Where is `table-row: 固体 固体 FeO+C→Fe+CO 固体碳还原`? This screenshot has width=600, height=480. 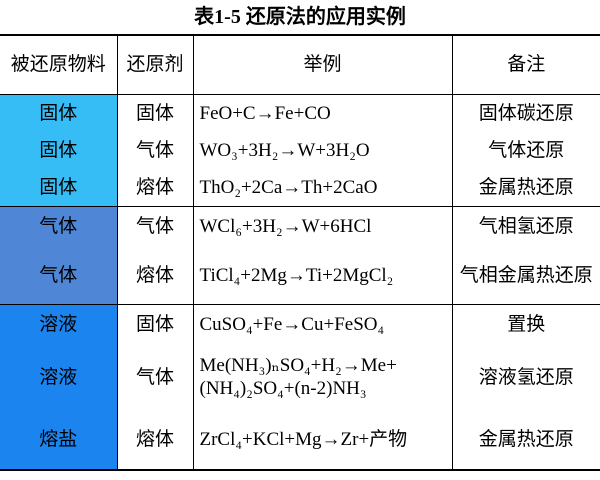 table-row: 固体 固体 FeO+C→Fe+CO 固体碳还原 is located at coordinates (300, 113).